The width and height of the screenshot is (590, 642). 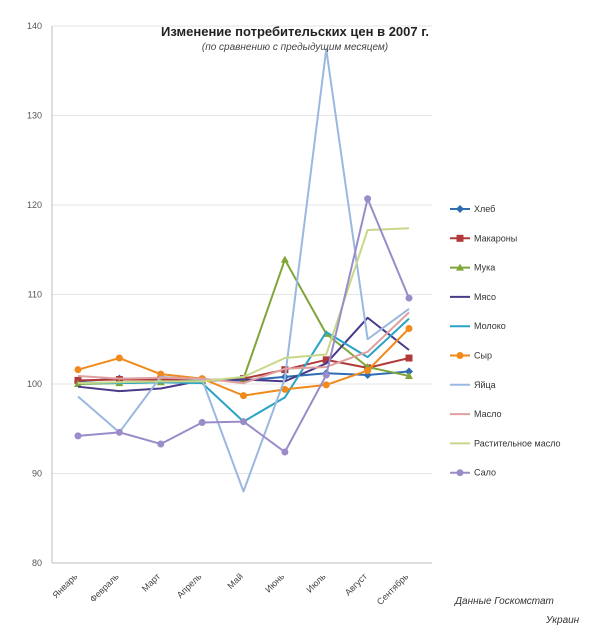 What do you see at coordinates (484, 268) in the screenshot?
I see `legend-label: Мука` at bounding box center [484, 268].